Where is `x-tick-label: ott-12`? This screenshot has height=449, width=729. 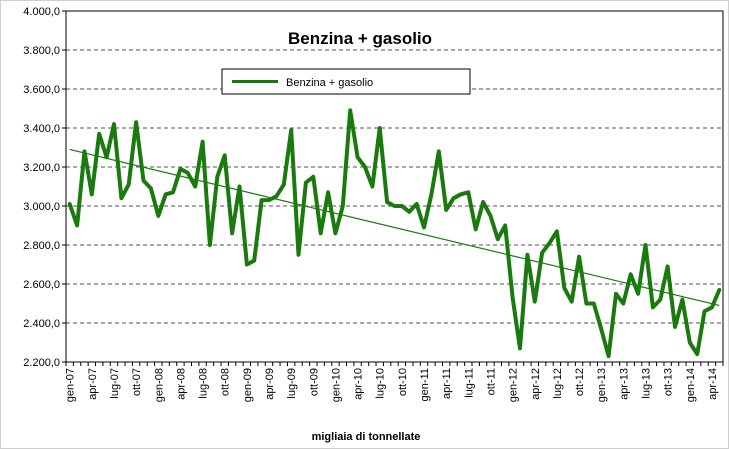
x-tick-label: ott-12 is located at coordinates (580, 382).